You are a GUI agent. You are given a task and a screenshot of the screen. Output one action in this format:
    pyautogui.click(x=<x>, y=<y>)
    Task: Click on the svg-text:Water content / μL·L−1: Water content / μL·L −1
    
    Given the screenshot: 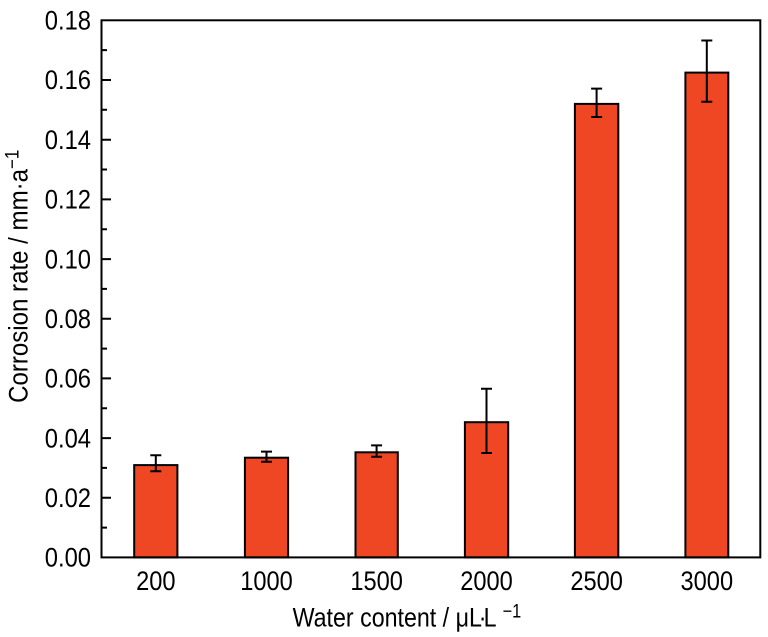 What is the action you would take?
    pyautogui.click(x=407, y=616)
    